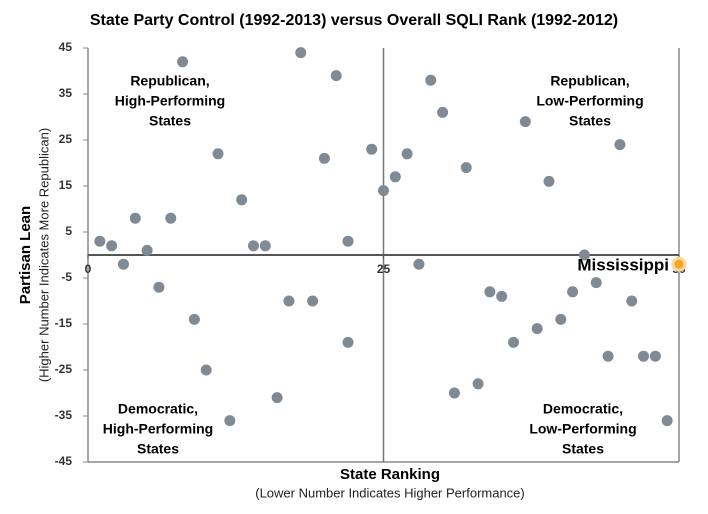 The width and height of the screenshot is (708, 514). I want to click on y-tick-label: -5, so click(66, 277).